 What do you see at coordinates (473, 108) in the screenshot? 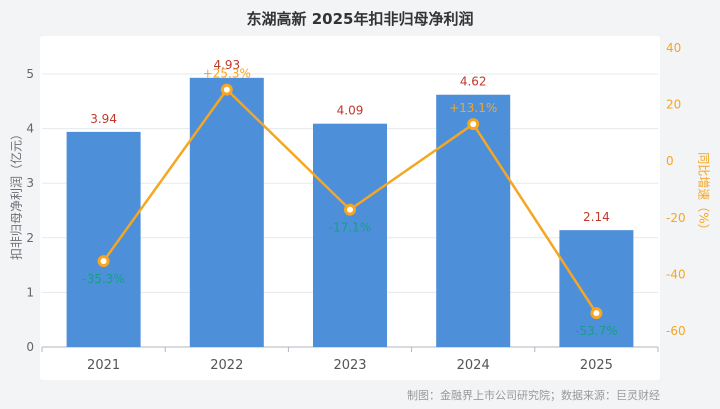
I see `growth-value-label: +13.1%` at bounding box center [473, 108].